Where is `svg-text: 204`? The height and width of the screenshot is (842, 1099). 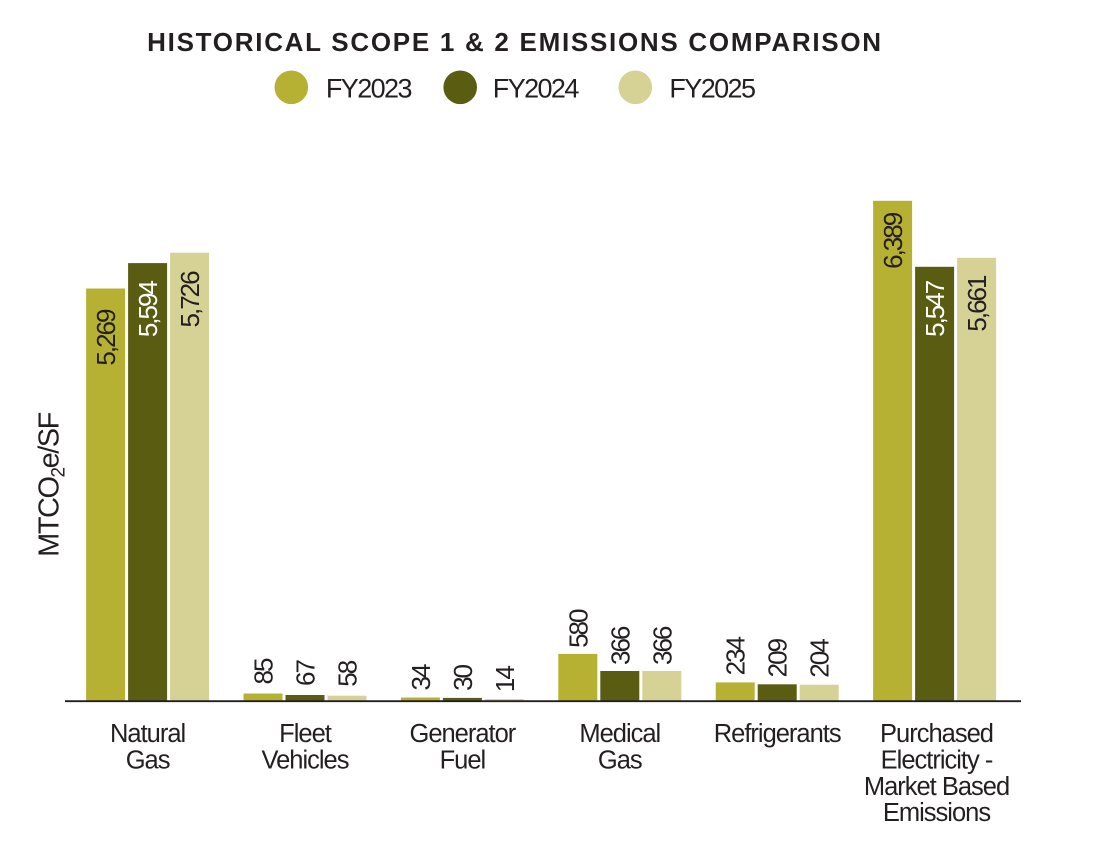
svg-text: 204 is located at coordinates (820, 658).